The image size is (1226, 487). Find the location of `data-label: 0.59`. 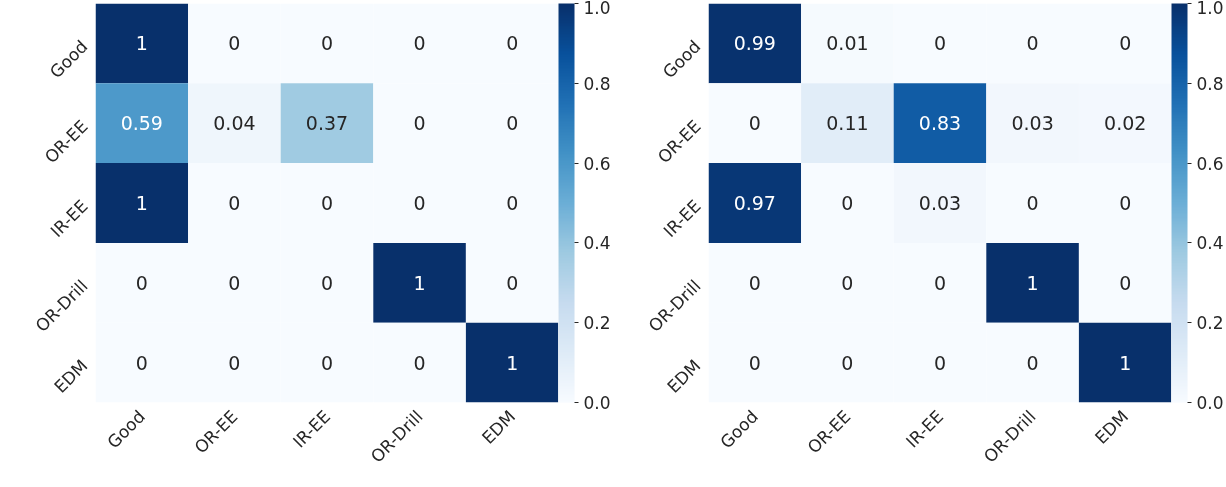

data-label: 0.59 is located at coordinates (141, 123).